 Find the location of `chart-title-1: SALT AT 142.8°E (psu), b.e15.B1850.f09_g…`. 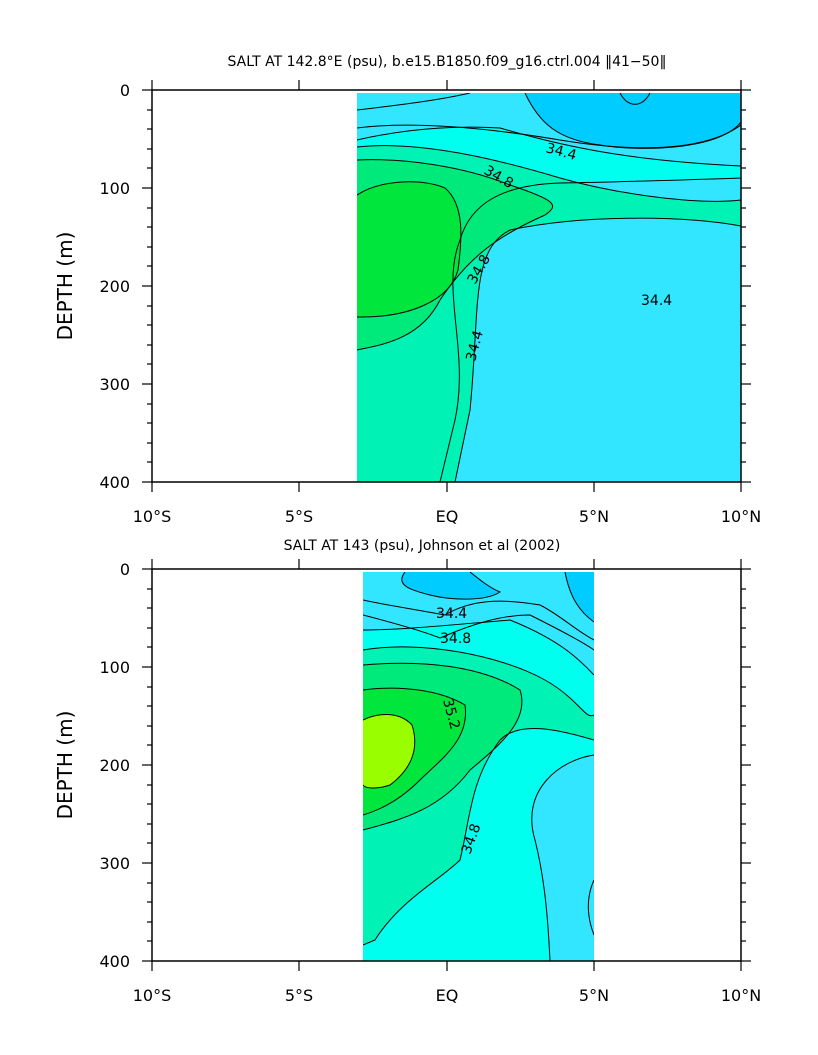

chart-title-1: SALT AT 142.8°E (psu), b.e15.B1850.f09_g… is located at coordinates (447, 62).